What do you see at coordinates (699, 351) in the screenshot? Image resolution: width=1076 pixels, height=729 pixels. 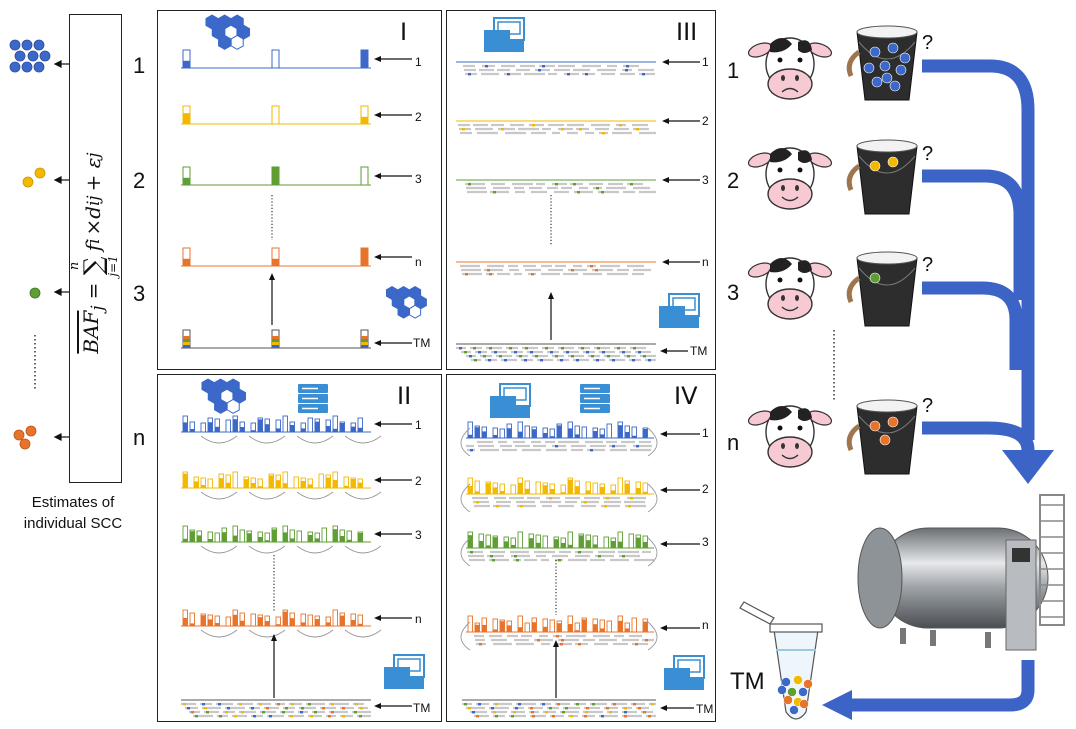 I see `panel-III-tm: TM` at bounding box center [699, 351].